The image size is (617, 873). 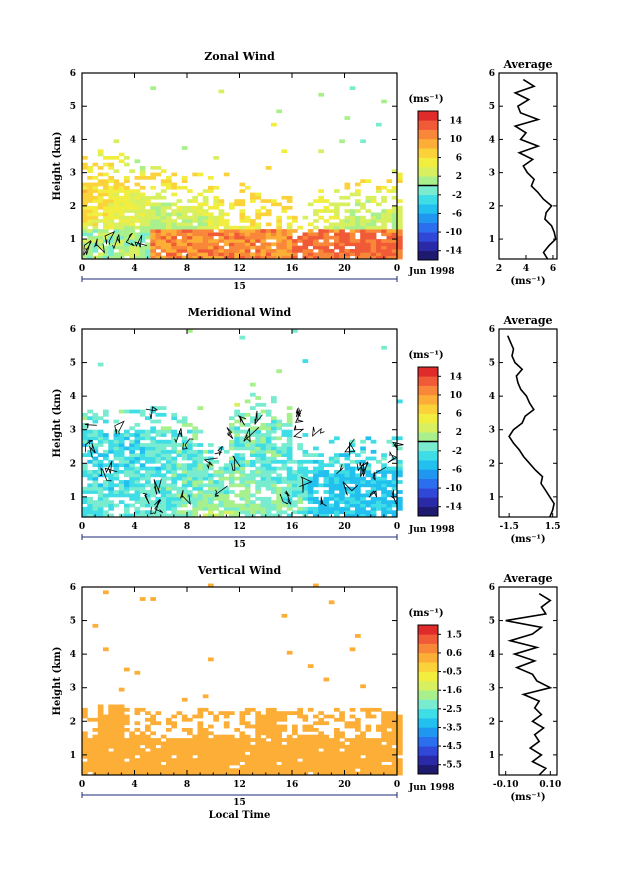 I want to click on colorbar-tick-label: 10, so click(x=455, y=396).